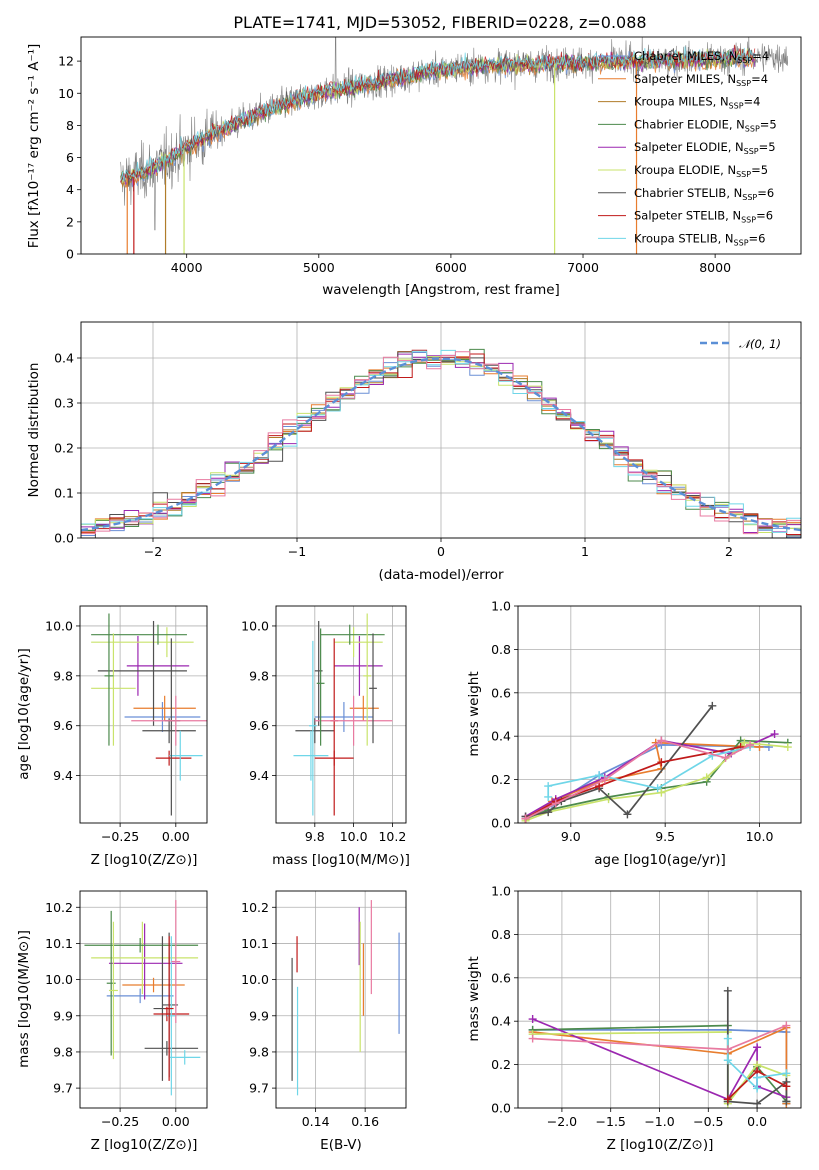  Describe the element at coordinates (34, 146) in the screenshot. I see `y-axis-label: Flux [fλ10⁻¹⁷ erg cm⁻² s⁻¹ A⁻¹]` at that location.